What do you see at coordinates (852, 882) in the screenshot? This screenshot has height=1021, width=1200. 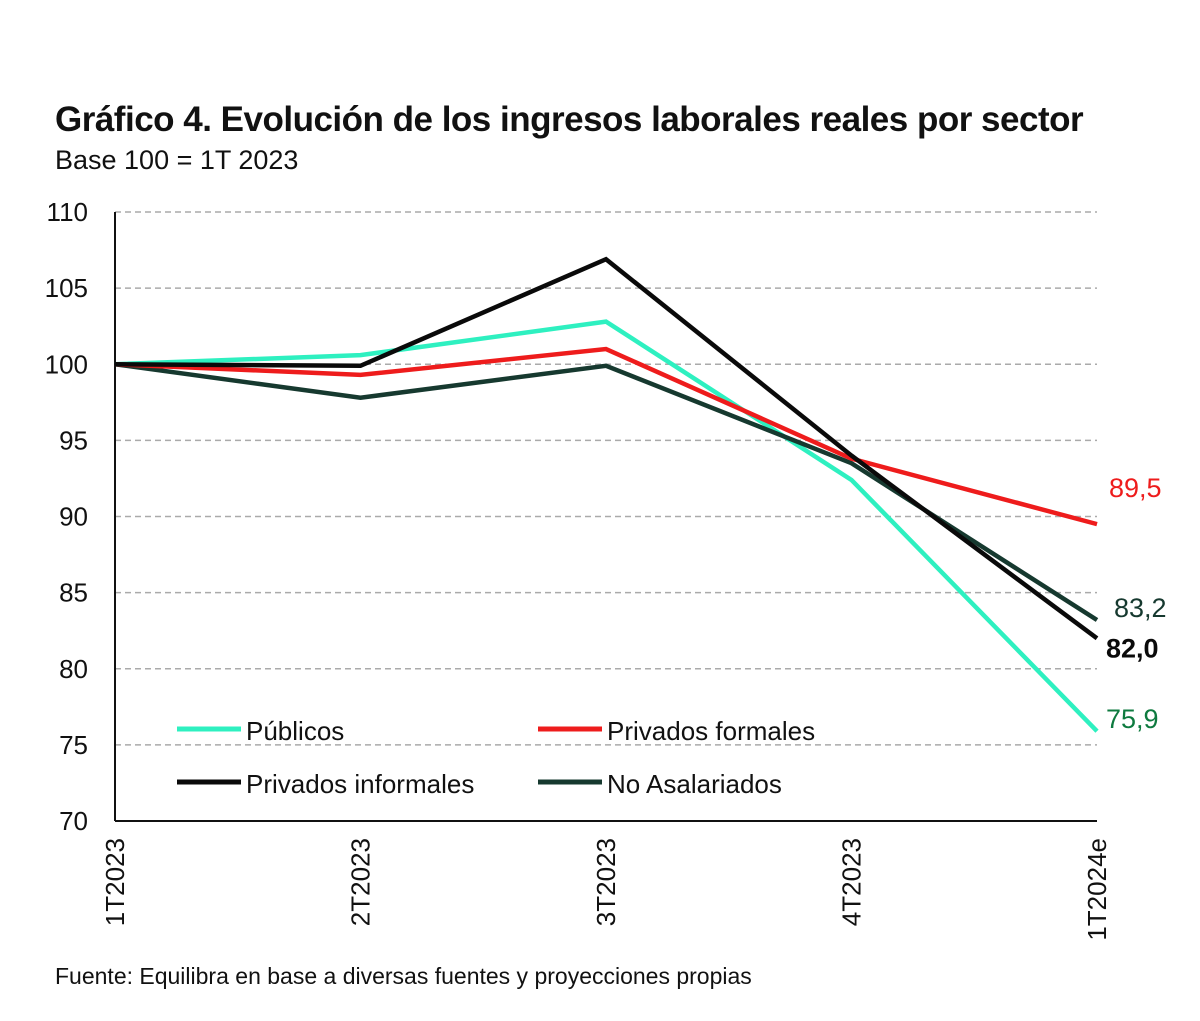 I see `x-tick-label: 4T2023` at bounding box center [852, 882].